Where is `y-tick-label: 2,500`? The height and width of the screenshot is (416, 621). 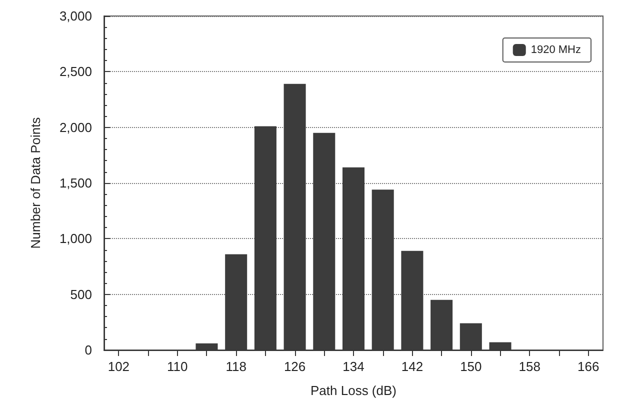 y-tick-label: 2,500 is located at coordinates (75, 72).